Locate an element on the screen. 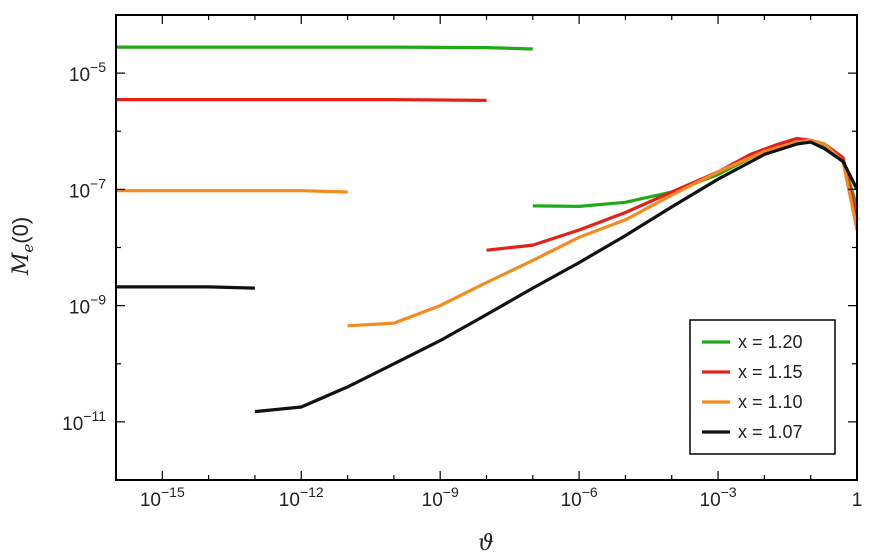 The height and width of the screenshot is (556, 871). y-tick-label: 10⁻⁷ is located at coordinates (87, 188).